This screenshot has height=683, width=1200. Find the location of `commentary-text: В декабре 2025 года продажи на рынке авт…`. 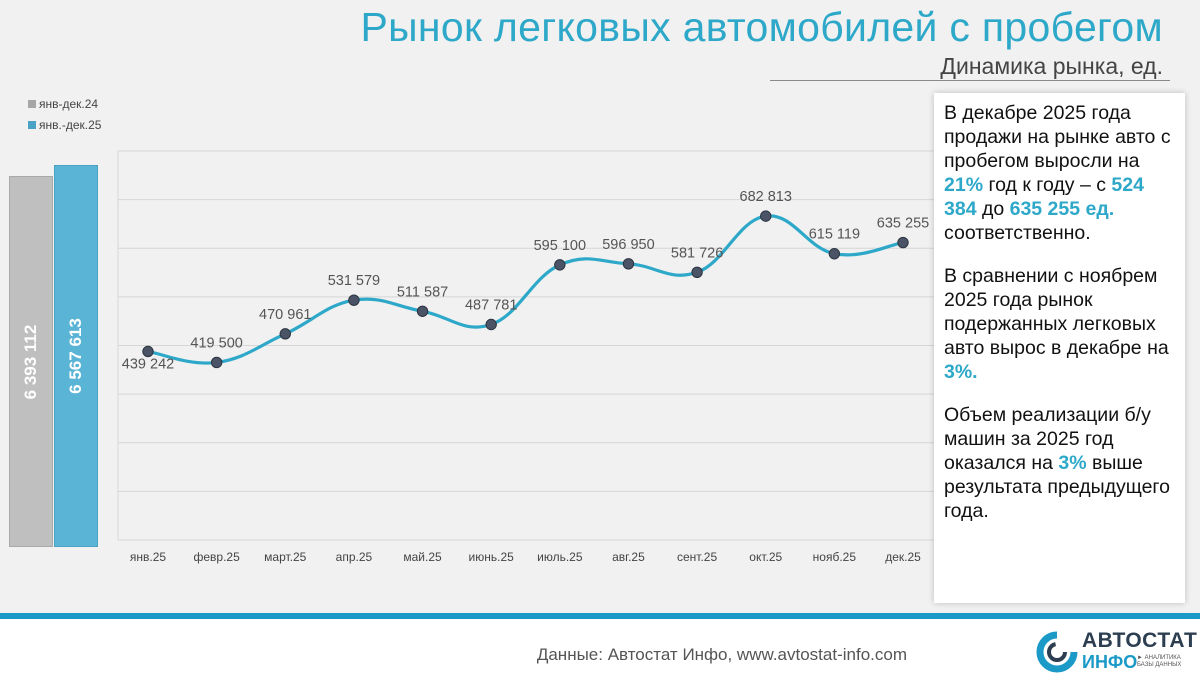

commentary-text: В декабре 2025 года продажи на рынке авт… is located at coordinates (1057, 137).